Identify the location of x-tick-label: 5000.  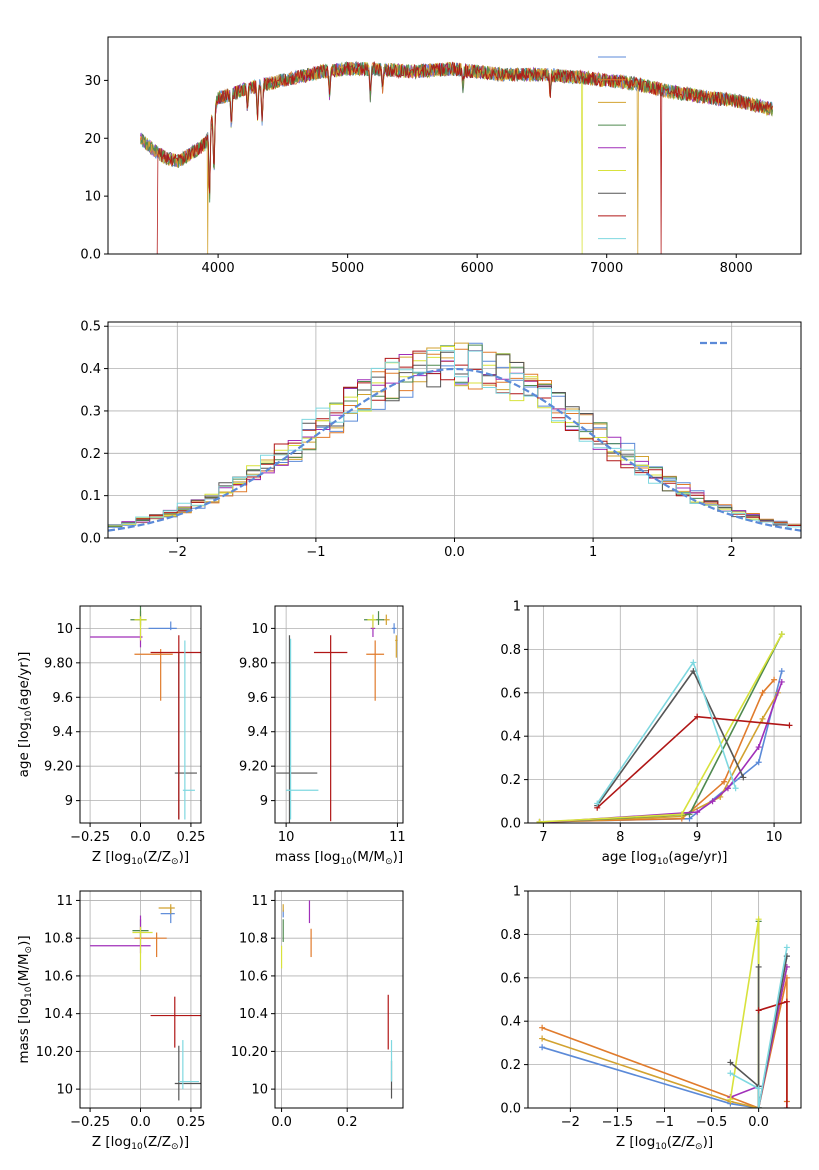
(347, 268).